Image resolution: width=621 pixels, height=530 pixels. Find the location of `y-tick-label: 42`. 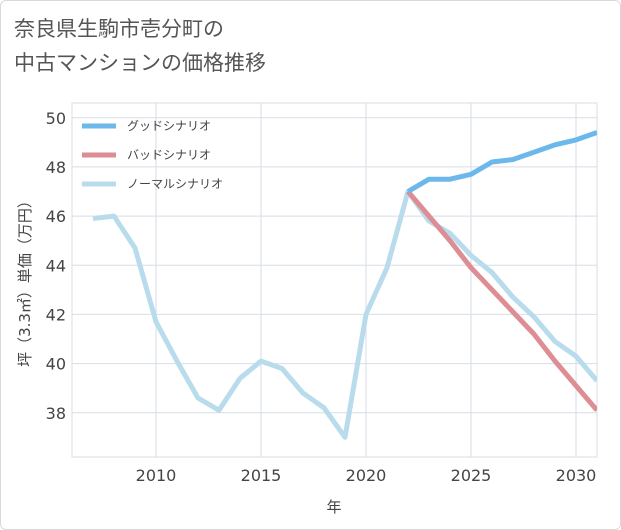

y-tick-label: 42 is located at coordinates (56, 314).